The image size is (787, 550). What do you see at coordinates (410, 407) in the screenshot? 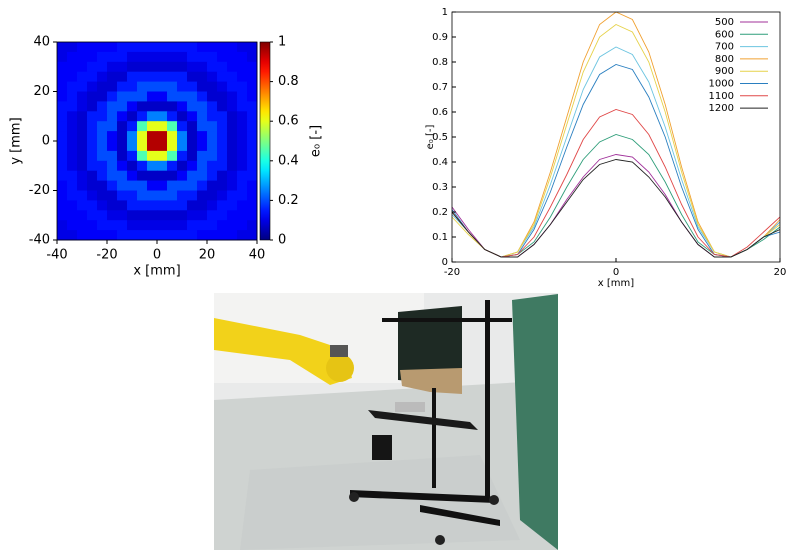
I see `photo-device` at bounding box center [410, 407].